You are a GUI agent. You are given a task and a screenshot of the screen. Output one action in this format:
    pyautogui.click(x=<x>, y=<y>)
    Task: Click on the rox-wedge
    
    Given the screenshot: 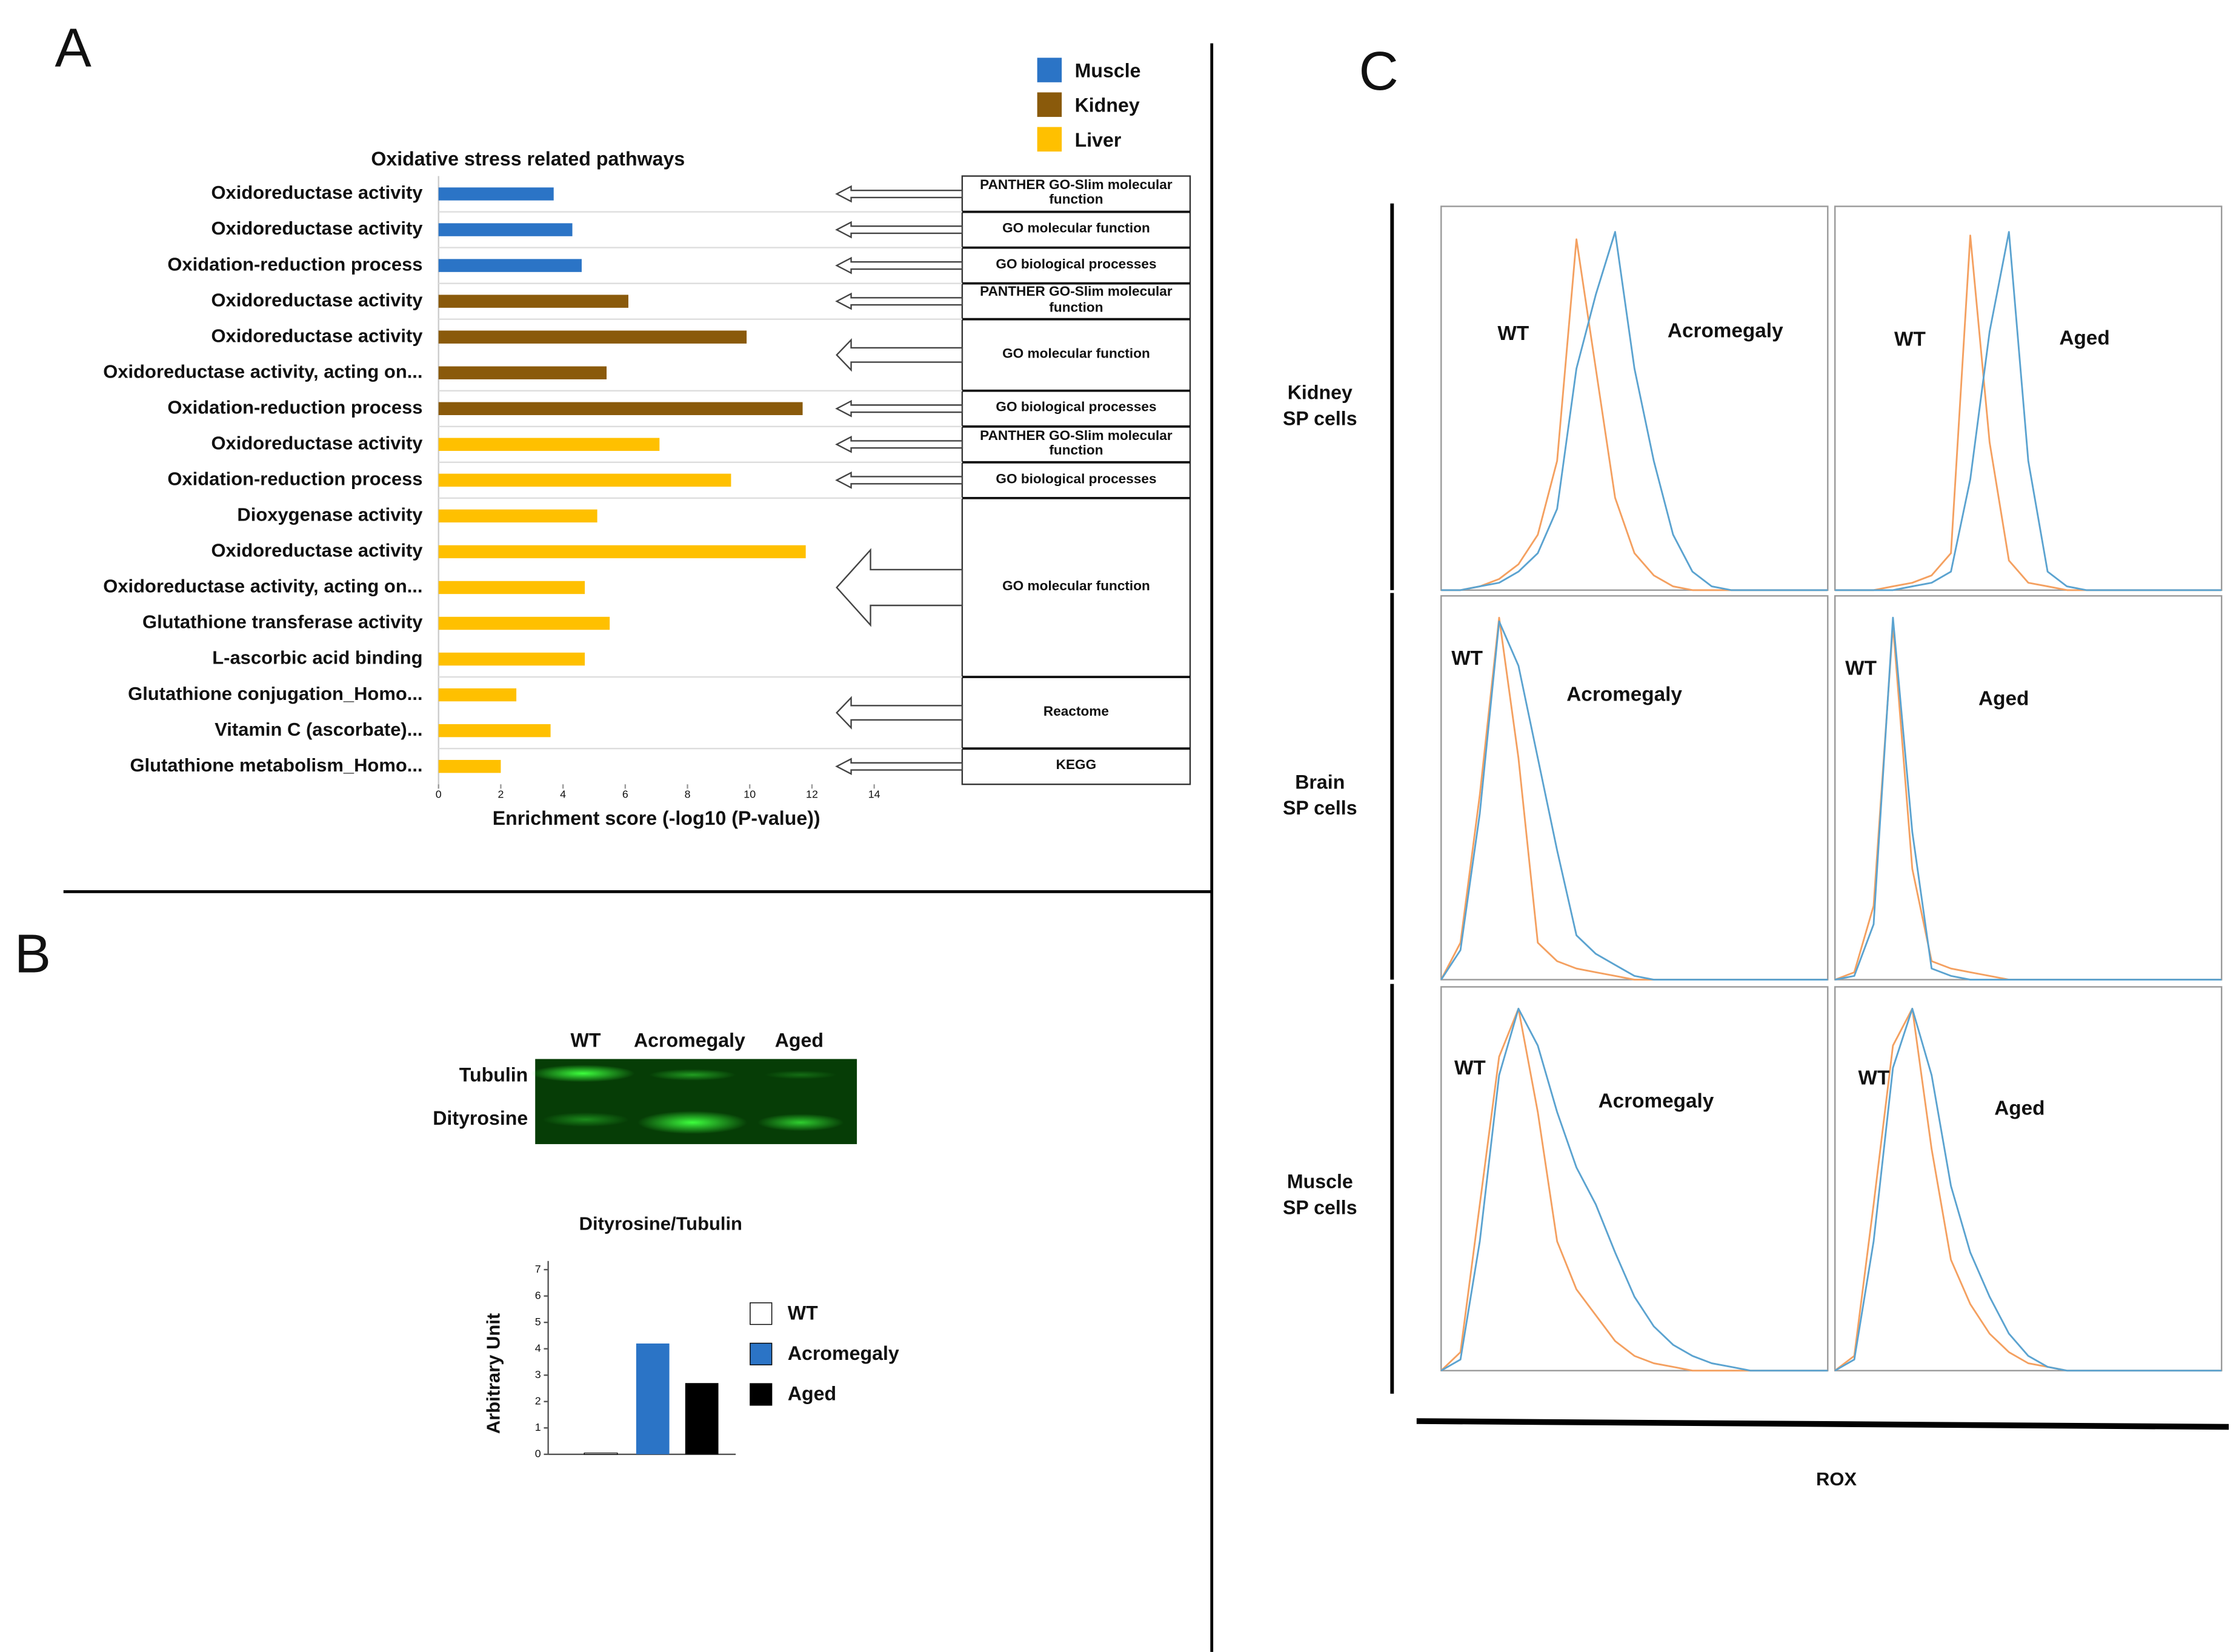 What is the action you would take?
    pyautogui.click(x=1823, y=1424)
    